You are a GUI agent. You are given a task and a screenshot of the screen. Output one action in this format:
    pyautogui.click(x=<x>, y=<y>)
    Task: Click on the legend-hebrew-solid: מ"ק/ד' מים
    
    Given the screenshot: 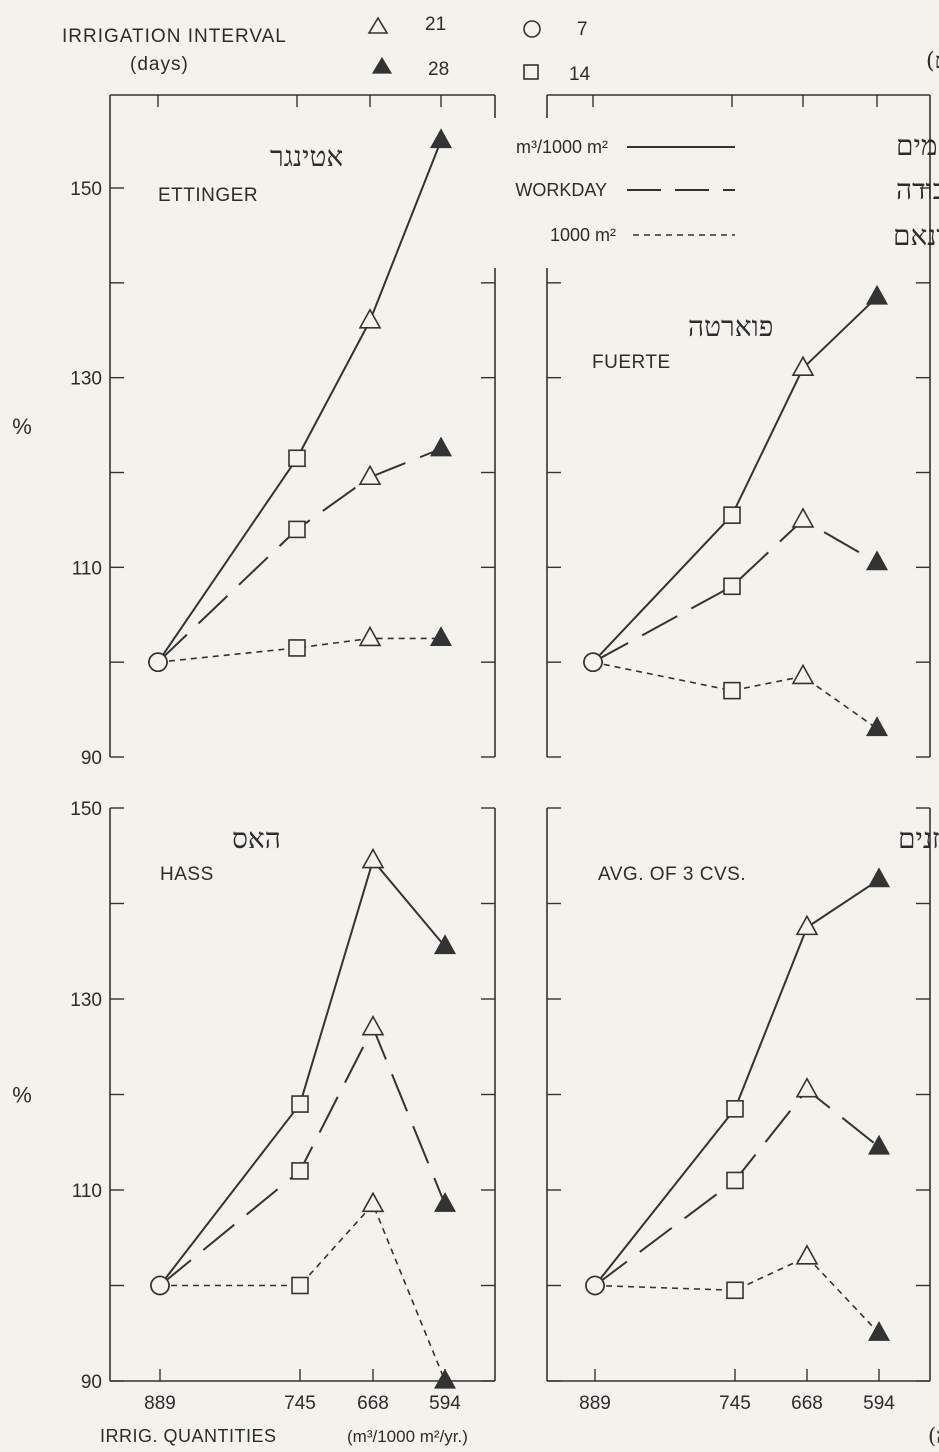 What is the action you would take?
    pyautogui.click(x=917, y=145)
    